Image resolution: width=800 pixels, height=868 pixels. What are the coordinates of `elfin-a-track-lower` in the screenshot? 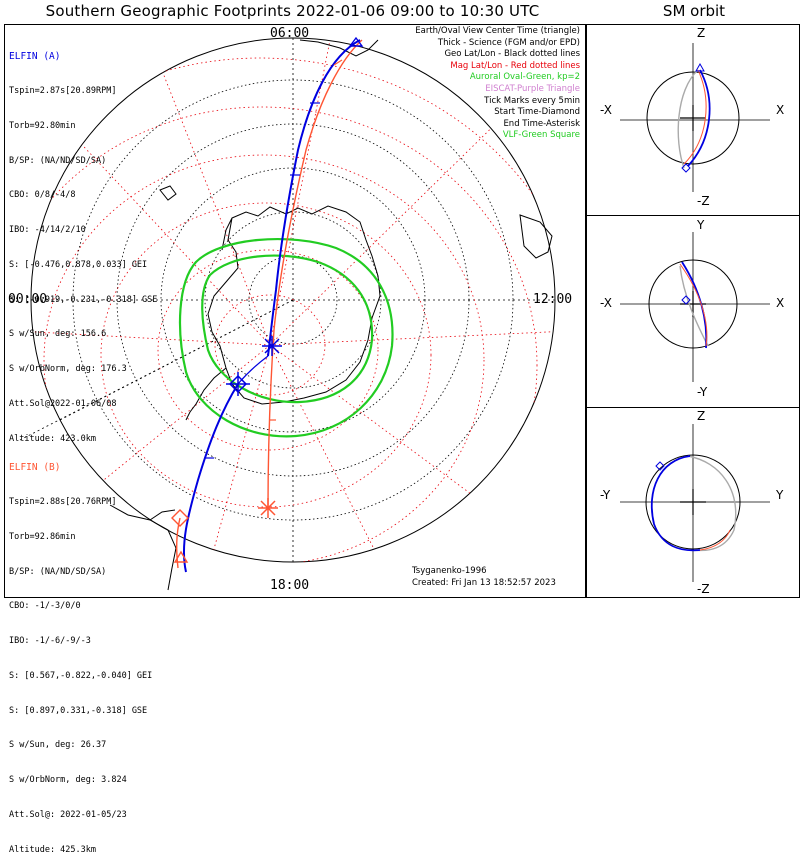 It's located at (210, 478).